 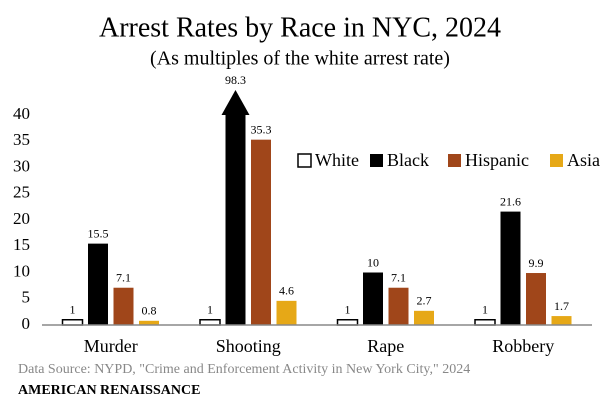 I want to click on value-label: 15.5, so click(x=98, y=233).